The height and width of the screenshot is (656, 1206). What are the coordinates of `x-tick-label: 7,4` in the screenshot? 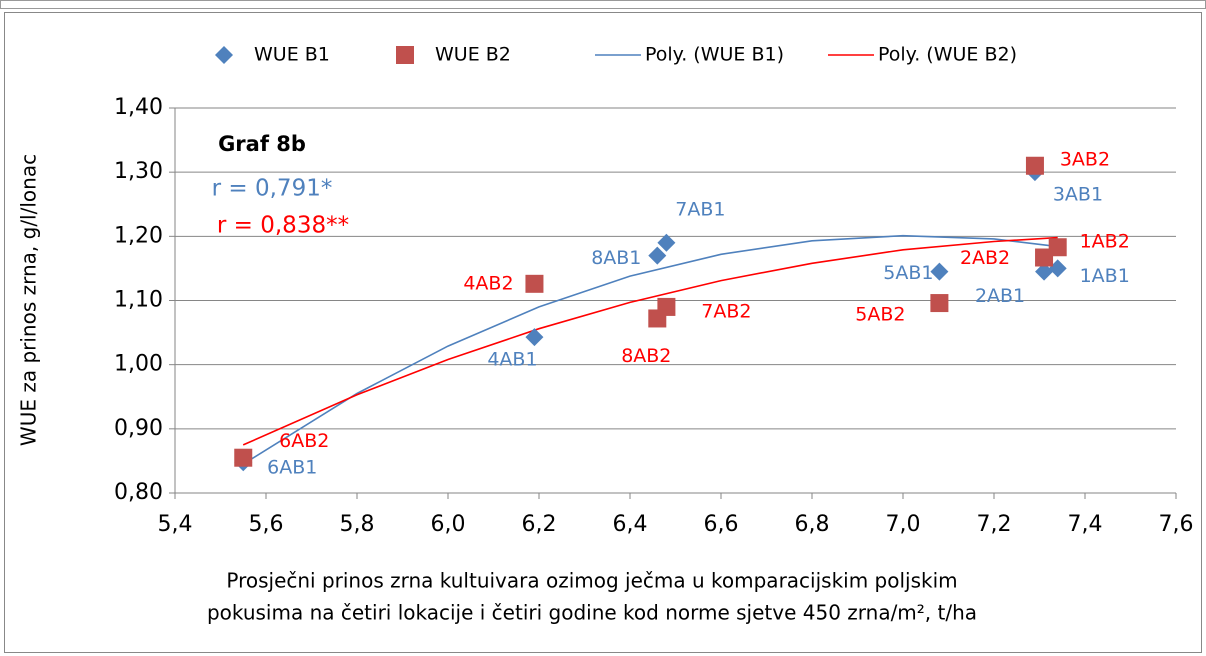 It's located at (1085, 524).